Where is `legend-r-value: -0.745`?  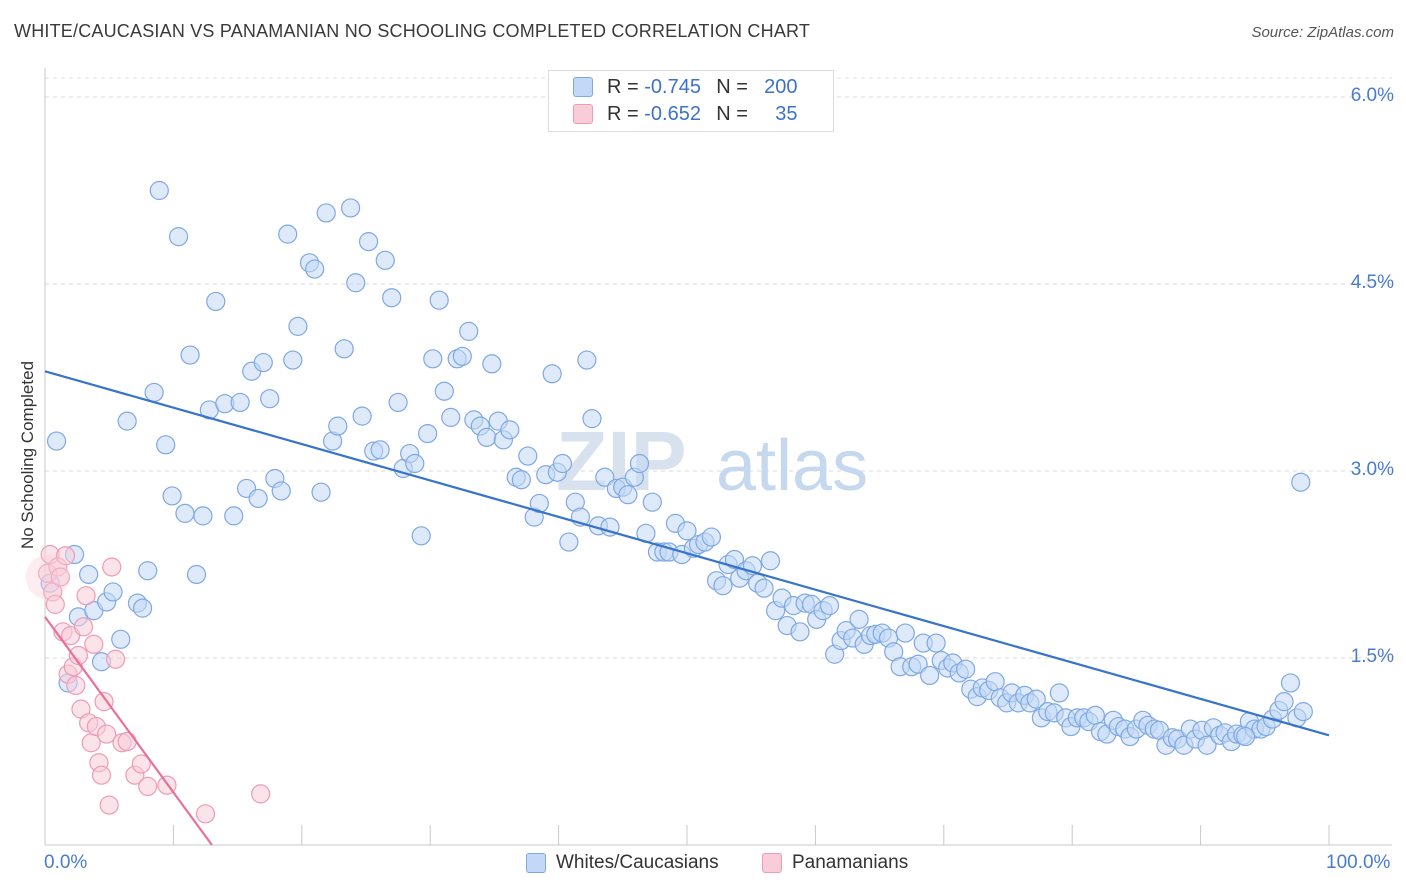 legend-r-value: -0.745 is located at coordinates (672, 86).